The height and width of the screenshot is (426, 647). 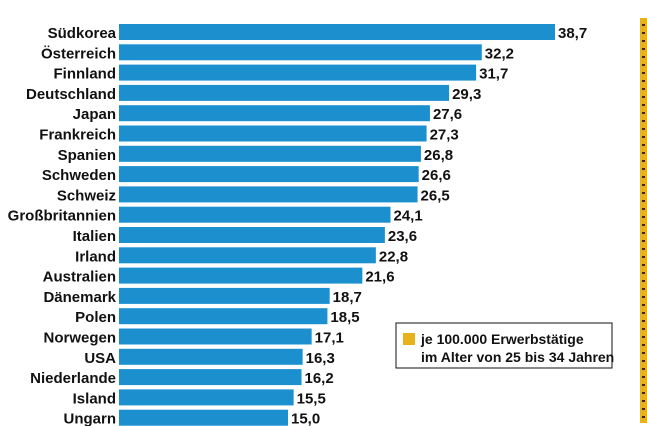 I want to click on value-label: 18,7, so click(x=347, y=297).